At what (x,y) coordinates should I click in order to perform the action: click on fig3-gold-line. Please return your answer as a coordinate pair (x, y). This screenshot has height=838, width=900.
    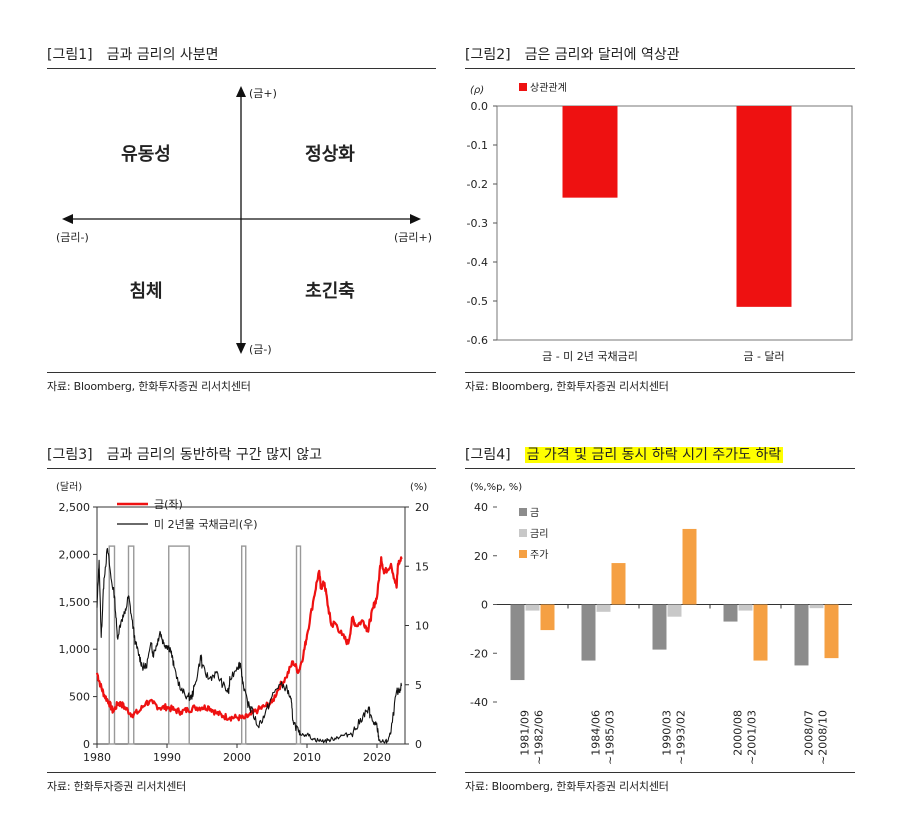
    Looking at the image, I should click on (249, 639).